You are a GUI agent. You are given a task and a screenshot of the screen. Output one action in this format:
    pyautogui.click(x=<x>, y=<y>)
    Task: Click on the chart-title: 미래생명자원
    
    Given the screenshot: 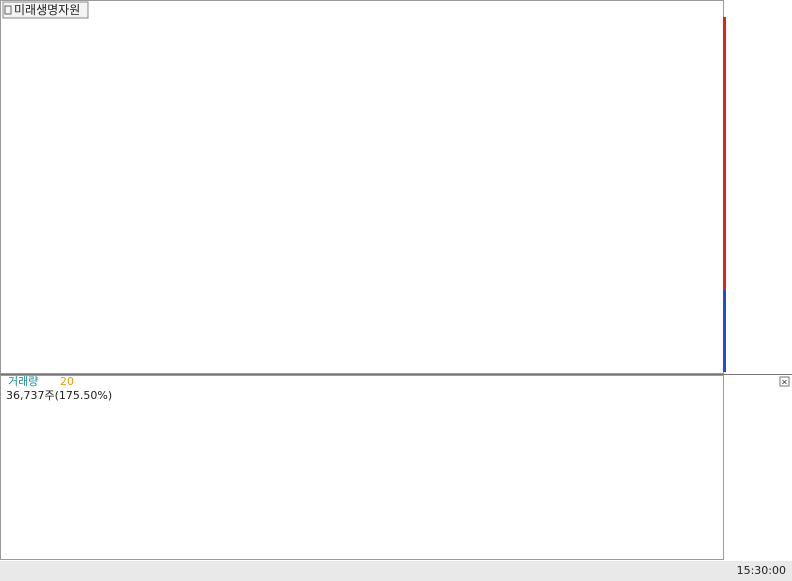 What is the action you would take?
    pyautogui.click(x=47, y=10)
    